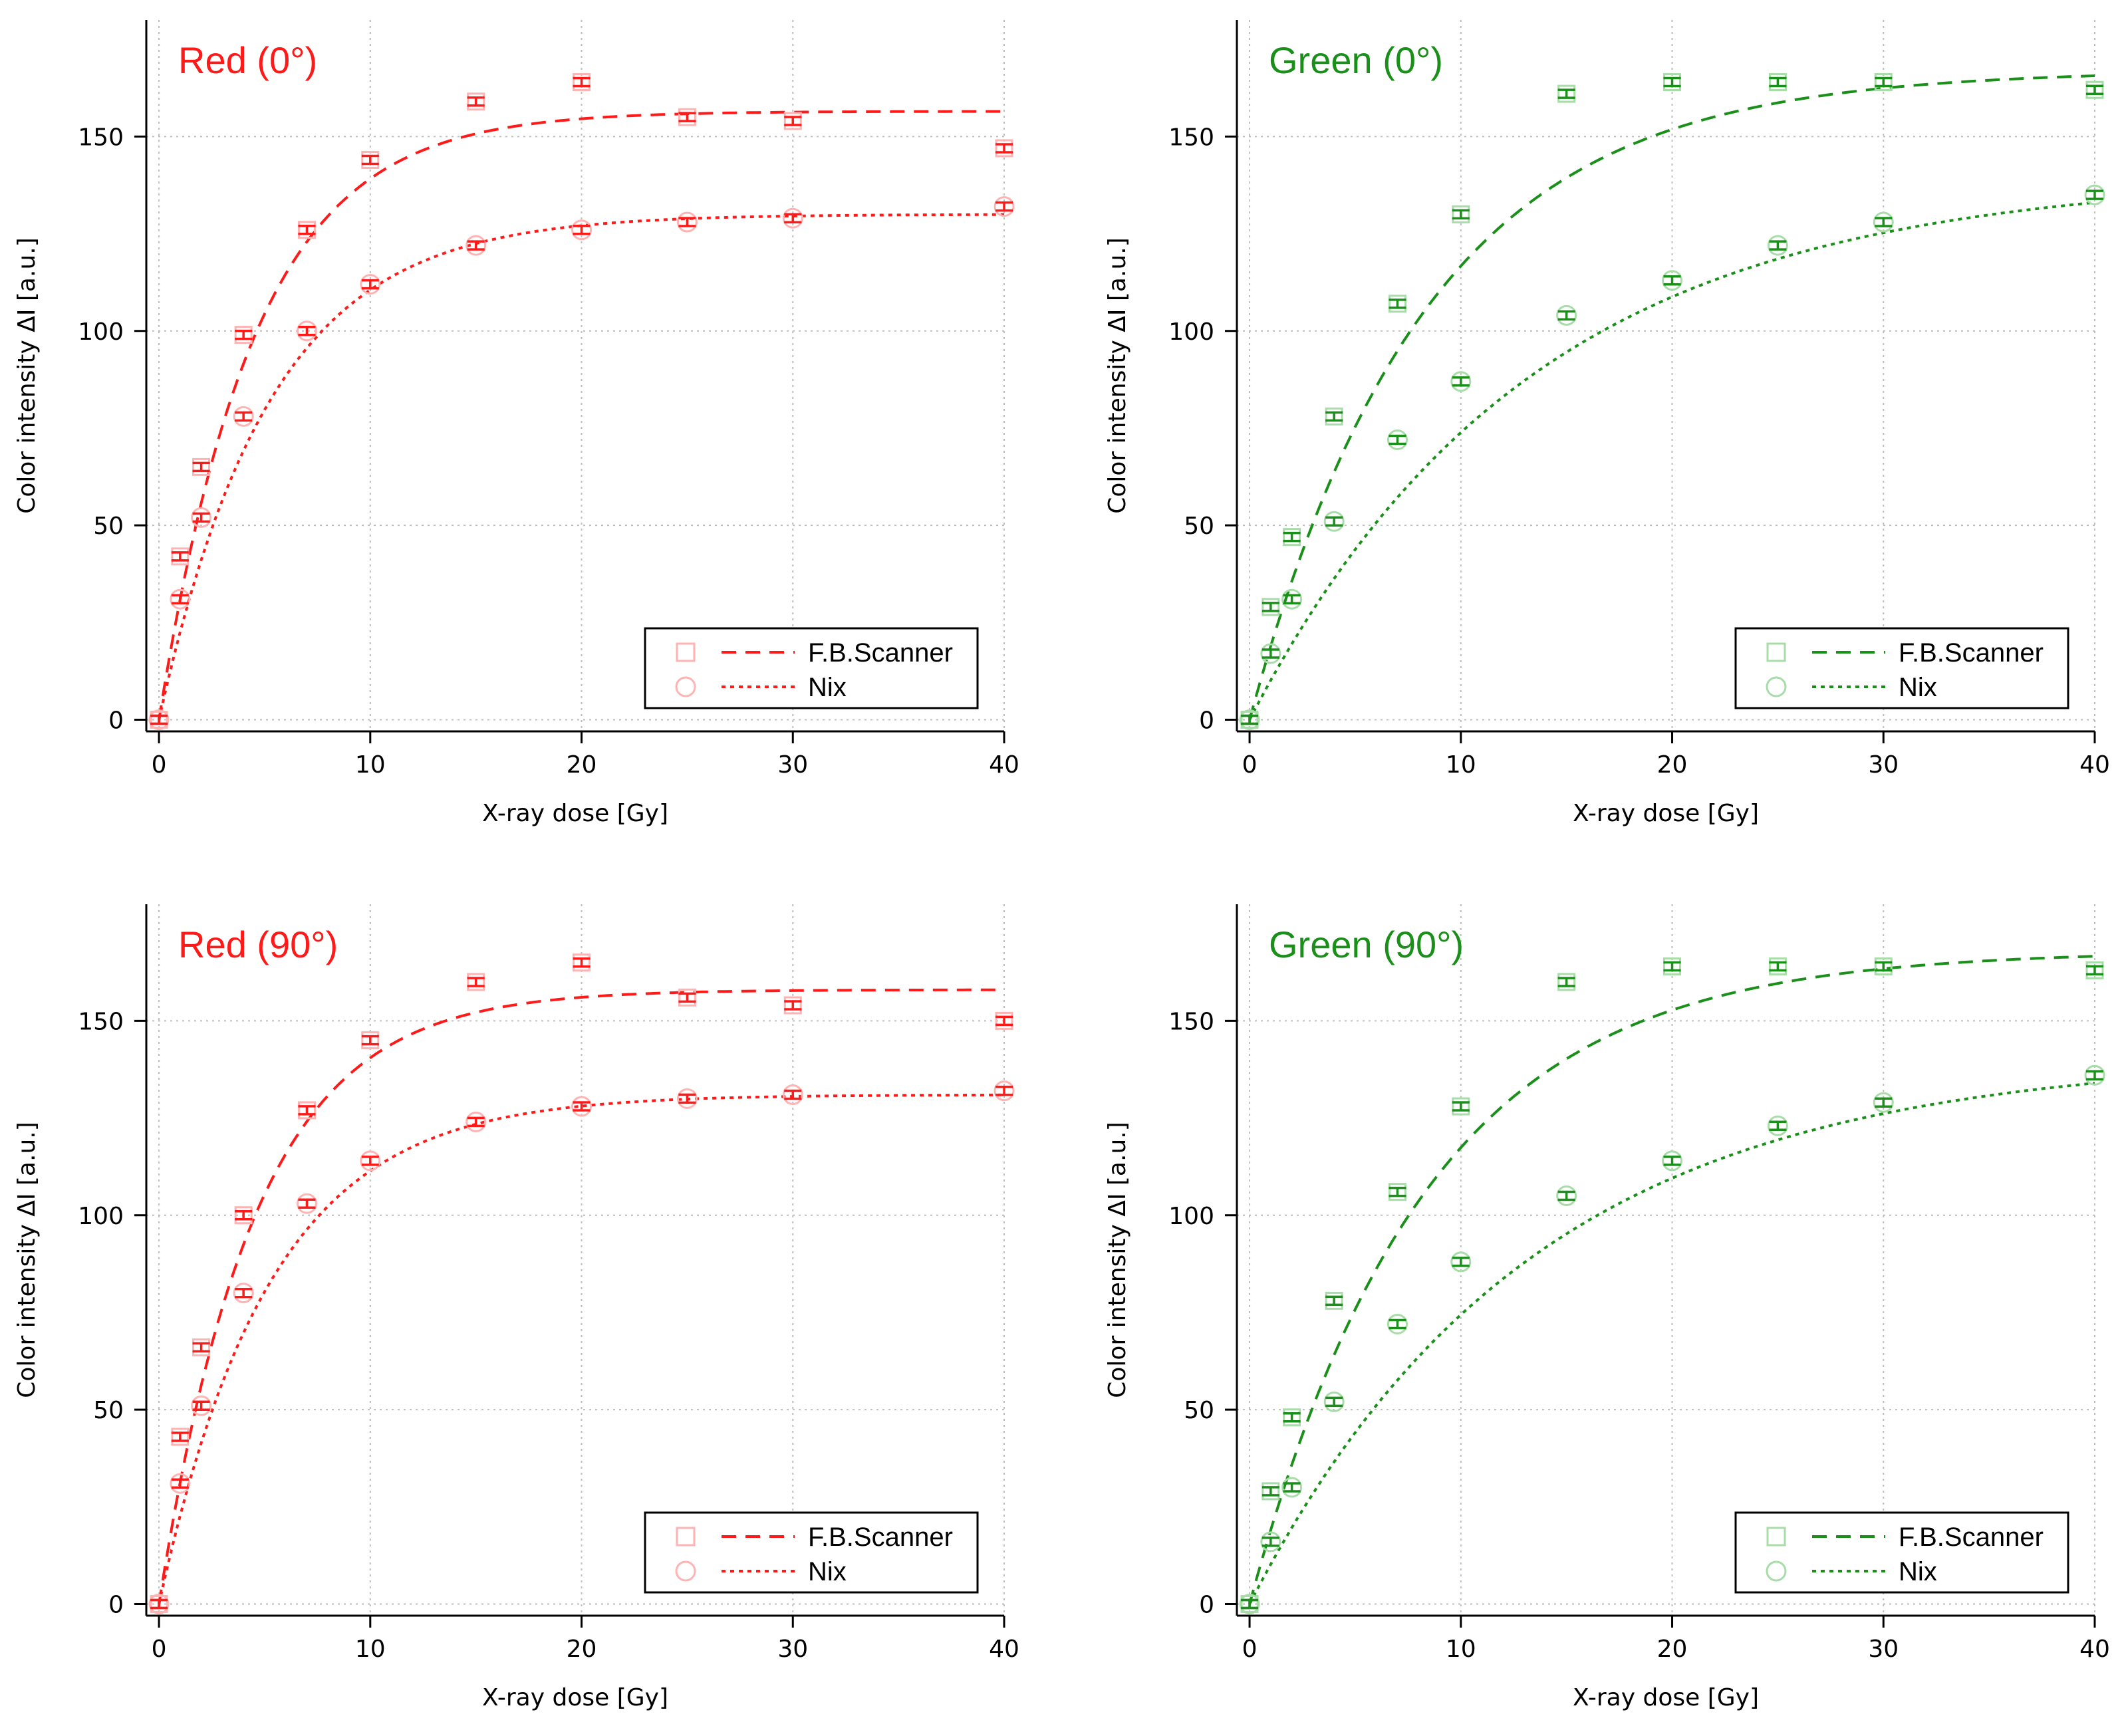 The width and height of the screenshot is (2122, 1736). I want to click on legend, so click(811, 668).